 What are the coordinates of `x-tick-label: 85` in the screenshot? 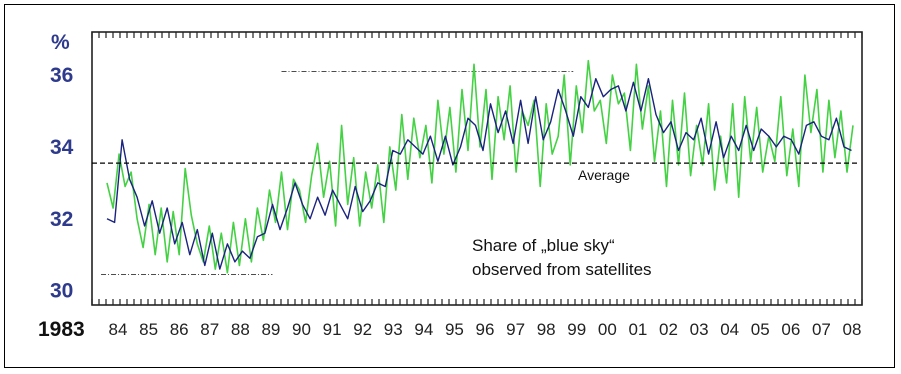 It's located at (148, 329).